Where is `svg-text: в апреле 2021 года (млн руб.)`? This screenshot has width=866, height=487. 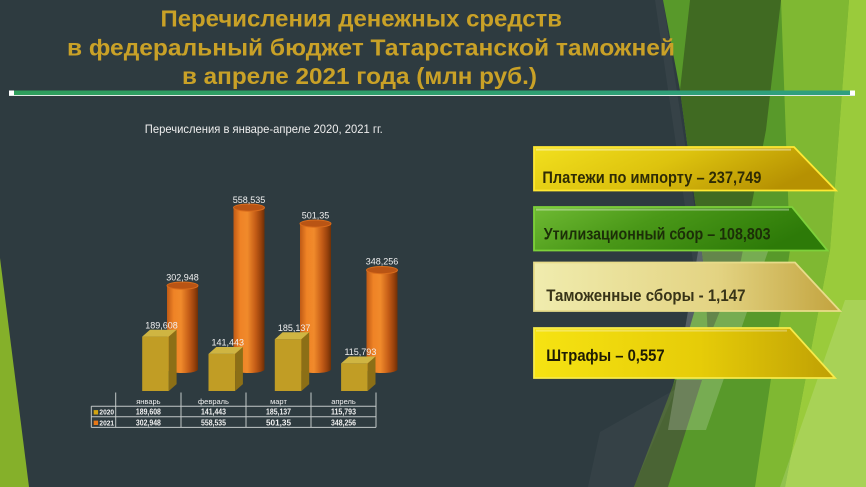
svg-text: в апреле 2021 года (млн руб.) is located at coordinates (359, 76).